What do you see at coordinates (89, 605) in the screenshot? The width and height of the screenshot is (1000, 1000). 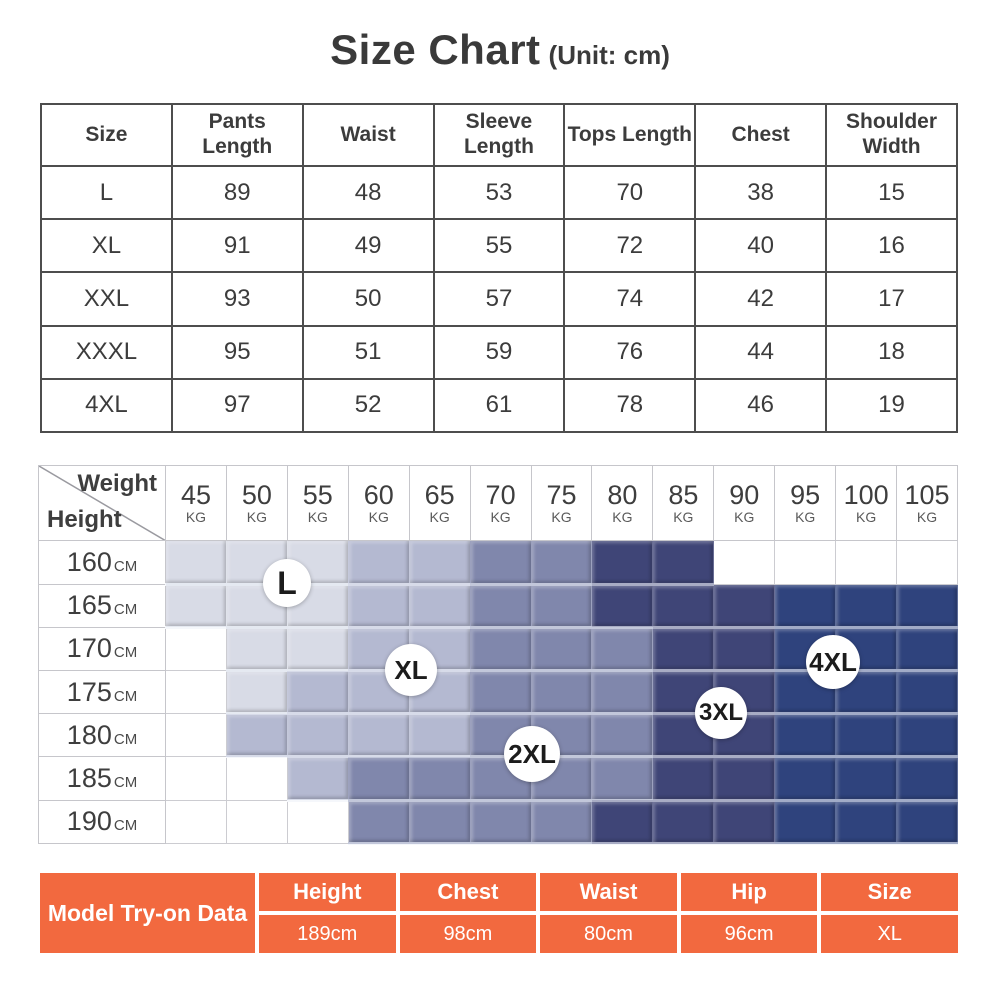 I see `height-value: 165` at bounding box center [89, 605].